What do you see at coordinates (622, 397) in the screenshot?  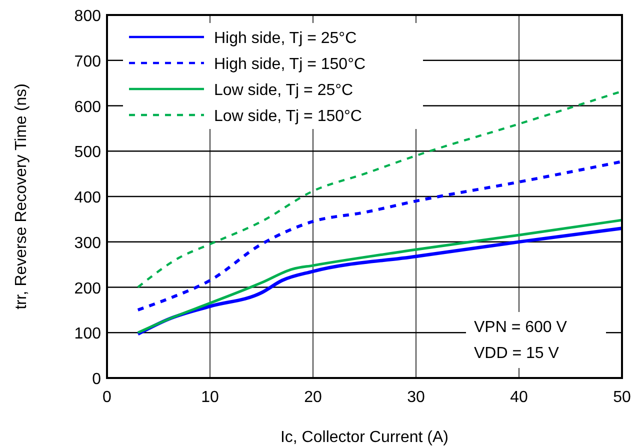 I see `x-tick-label: 50` at bounding box center [622, 397].